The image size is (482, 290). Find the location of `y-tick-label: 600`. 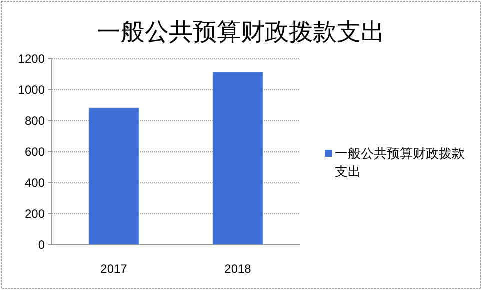

y-tick-label: 600 is located at coordinates (35, 152).